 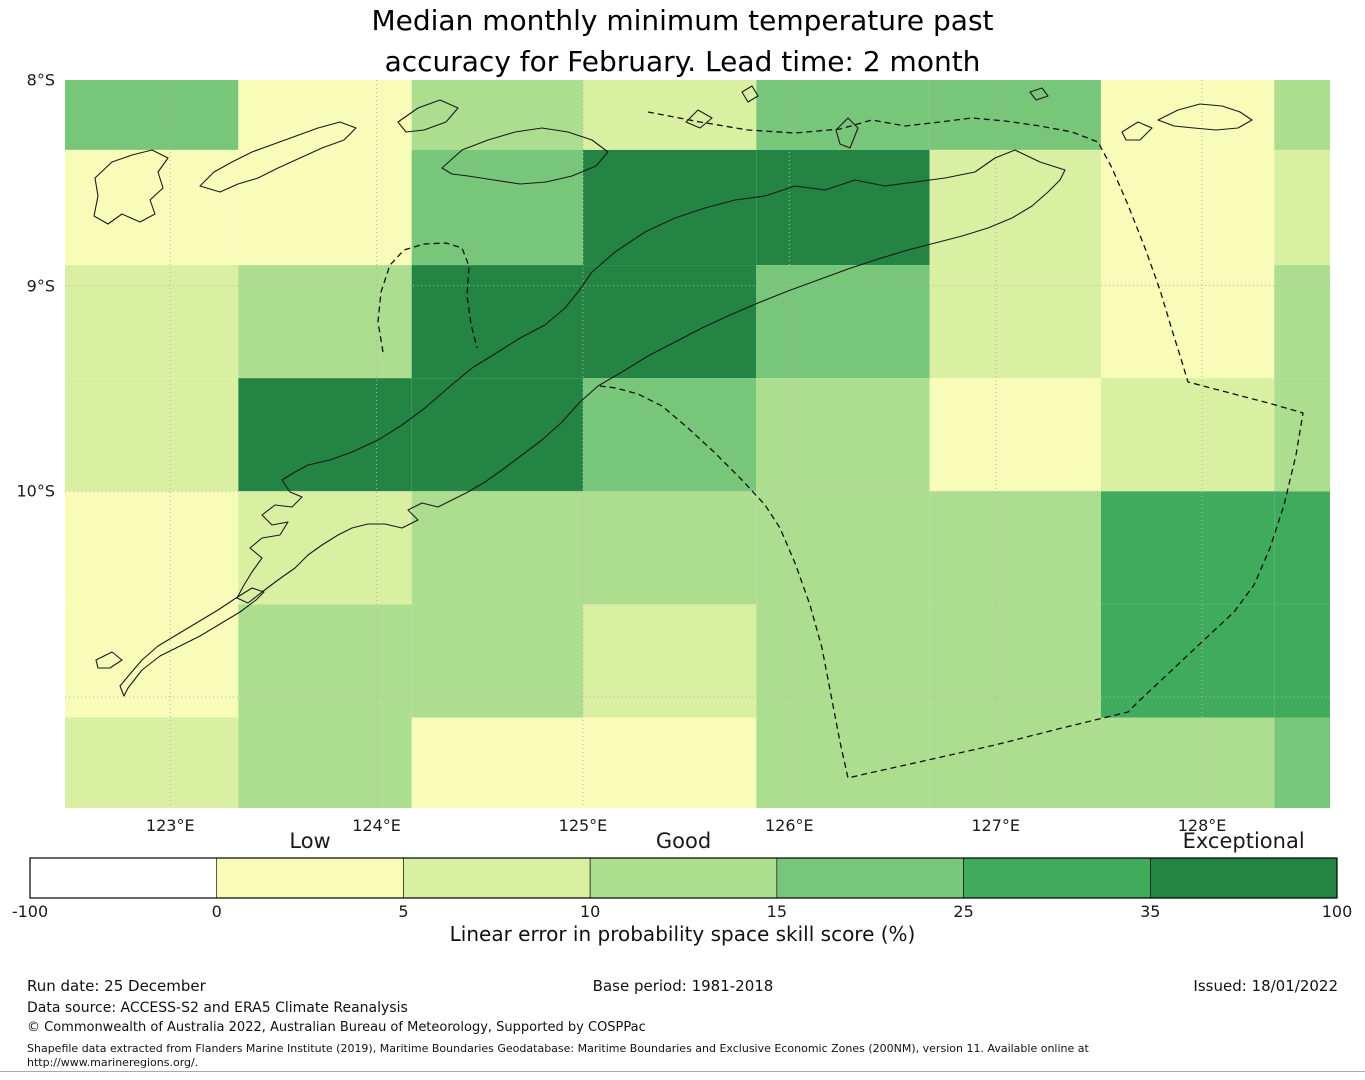 I want to click on colorbar-tick-label: 35, so click(x=1150, y=911).